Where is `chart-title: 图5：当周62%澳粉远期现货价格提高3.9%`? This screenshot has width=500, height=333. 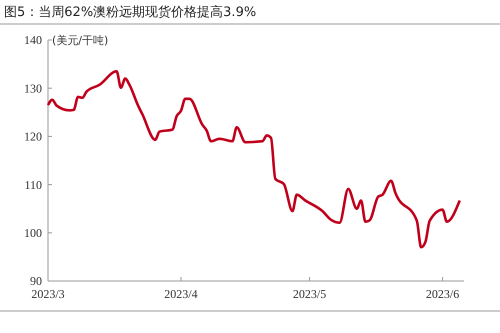
chart-title: 图5：当周62%澳粉远期现货价格提高3.9% is located at coordinates (130, 12).